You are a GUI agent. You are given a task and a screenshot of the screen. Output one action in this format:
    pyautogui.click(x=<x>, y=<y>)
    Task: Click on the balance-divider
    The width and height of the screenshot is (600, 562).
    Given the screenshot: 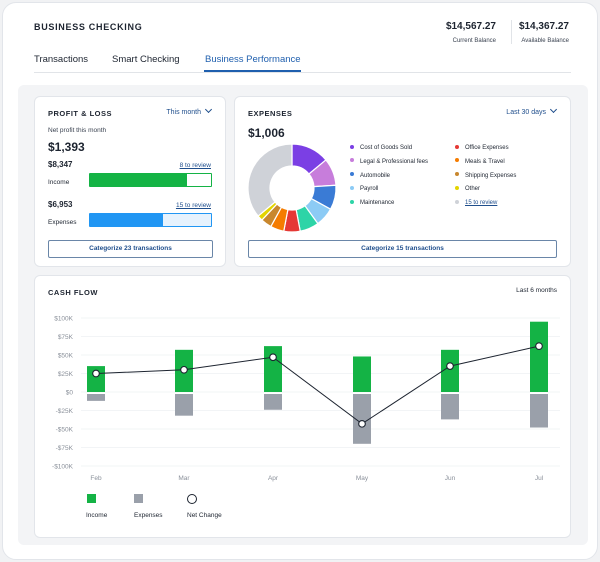 What is the action you would take?
    pyautogui.click(x=511, y=32)
    